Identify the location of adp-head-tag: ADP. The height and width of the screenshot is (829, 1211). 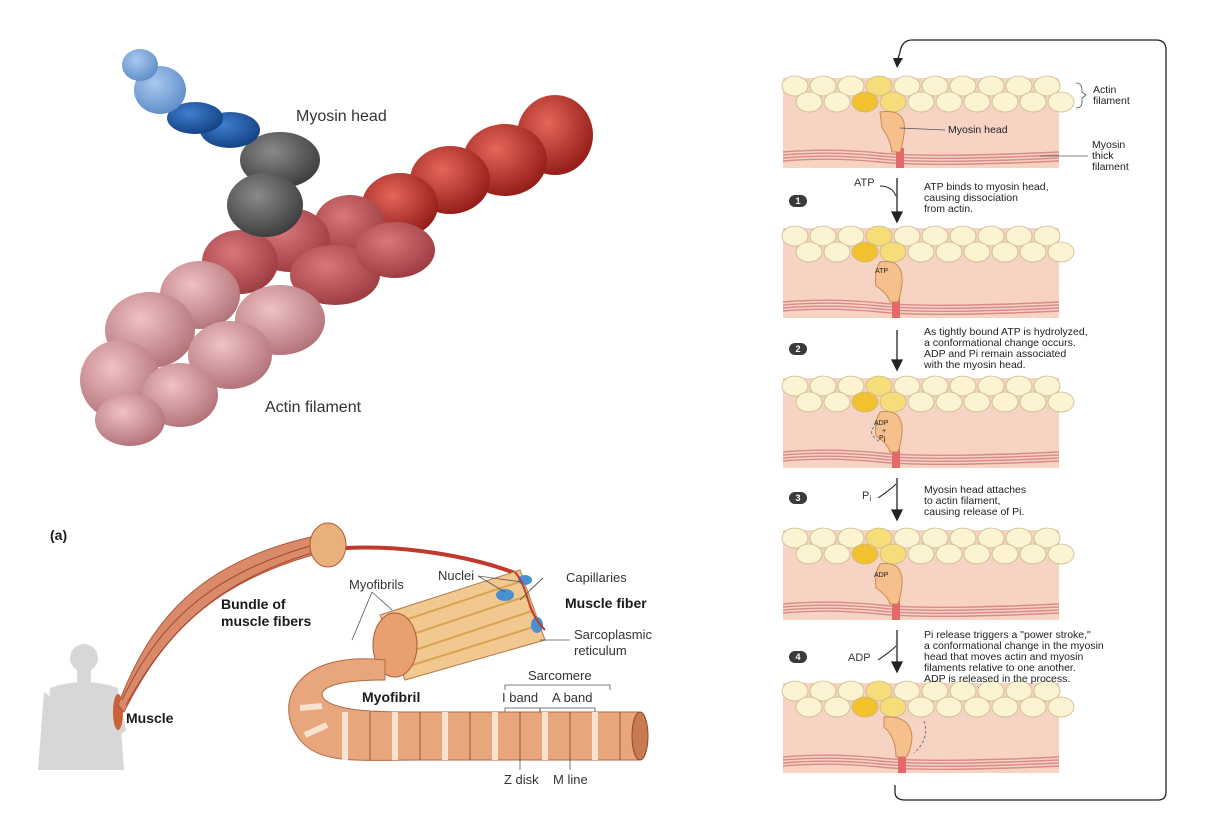
(881, 575).